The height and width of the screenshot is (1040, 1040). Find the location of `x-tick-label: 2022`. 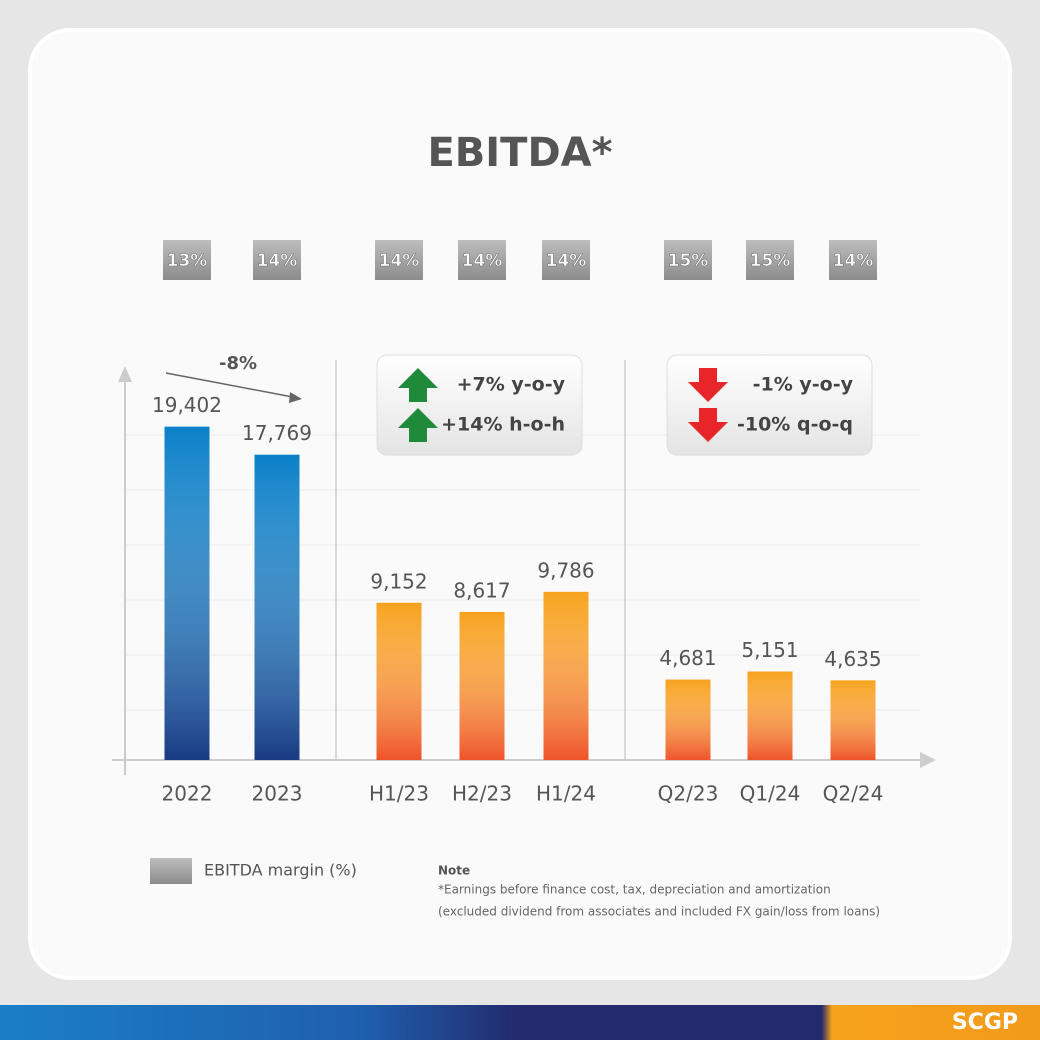

x-tick-label: 2022 is located at coordinates (187, 794).